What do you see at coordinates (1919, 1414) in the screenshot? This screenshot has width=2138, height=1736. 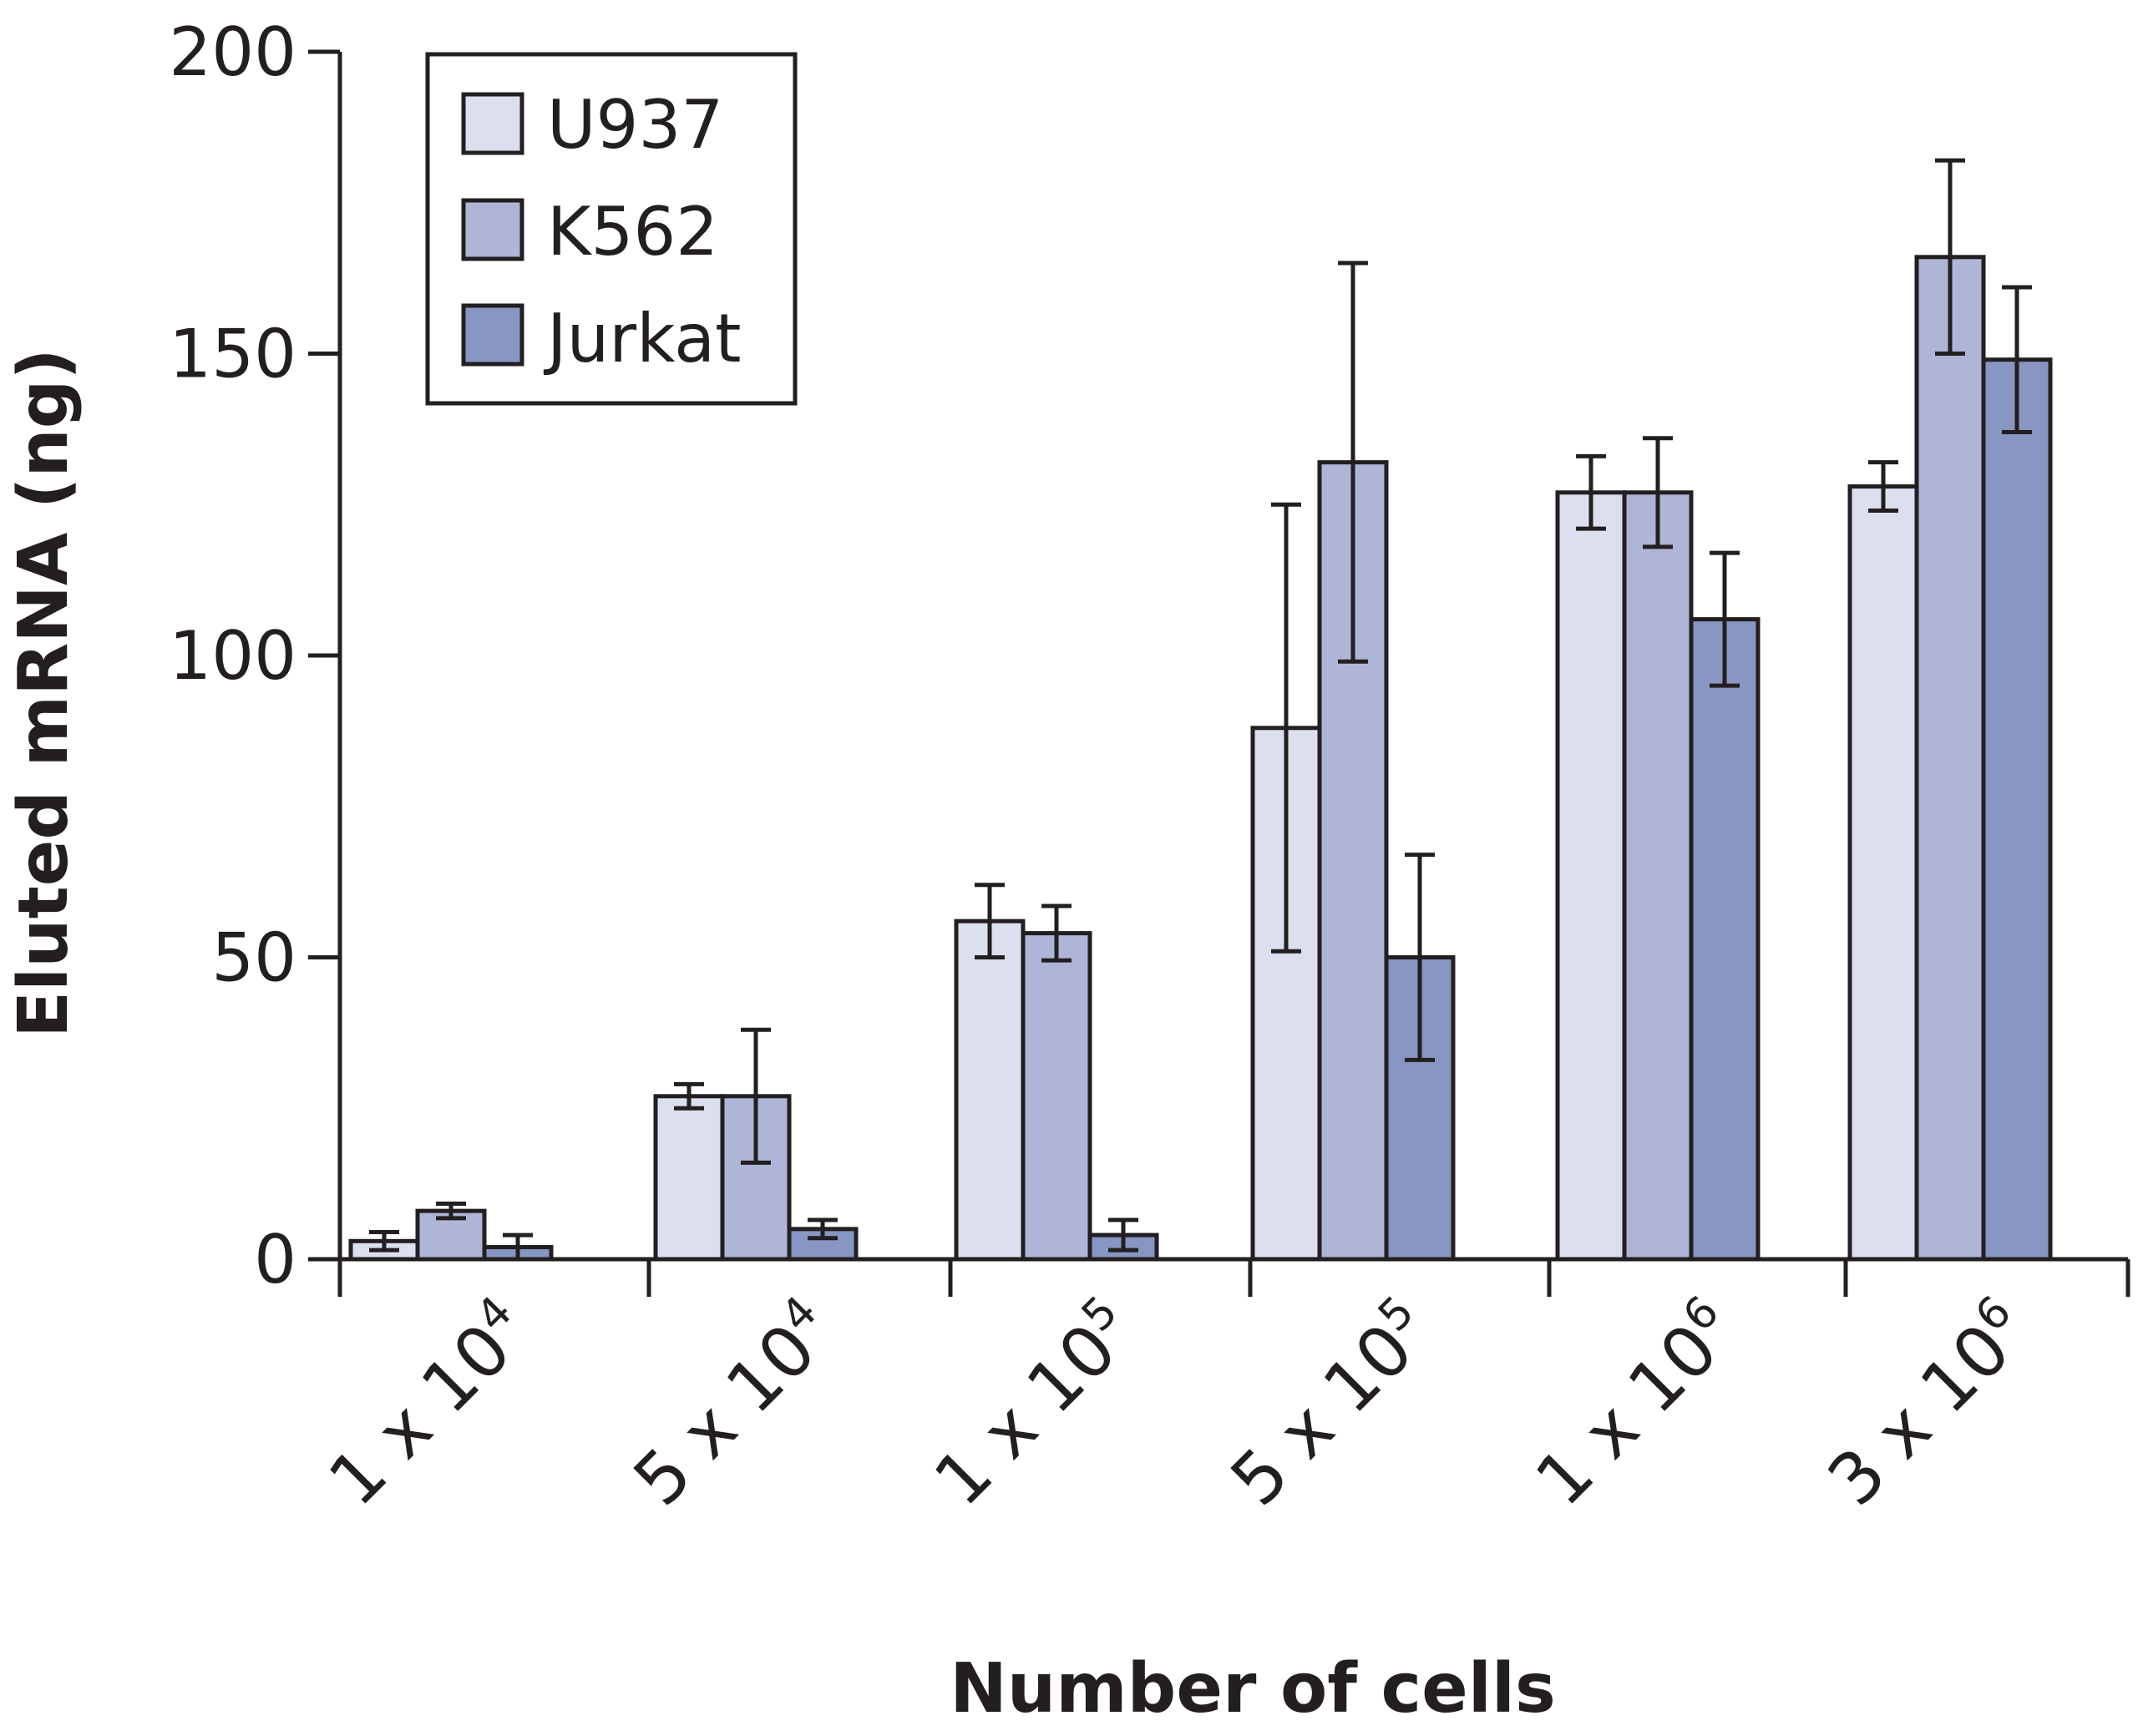 I see `x-tick-label-base: 3 x 10` at bounding box center [1919, 1414].